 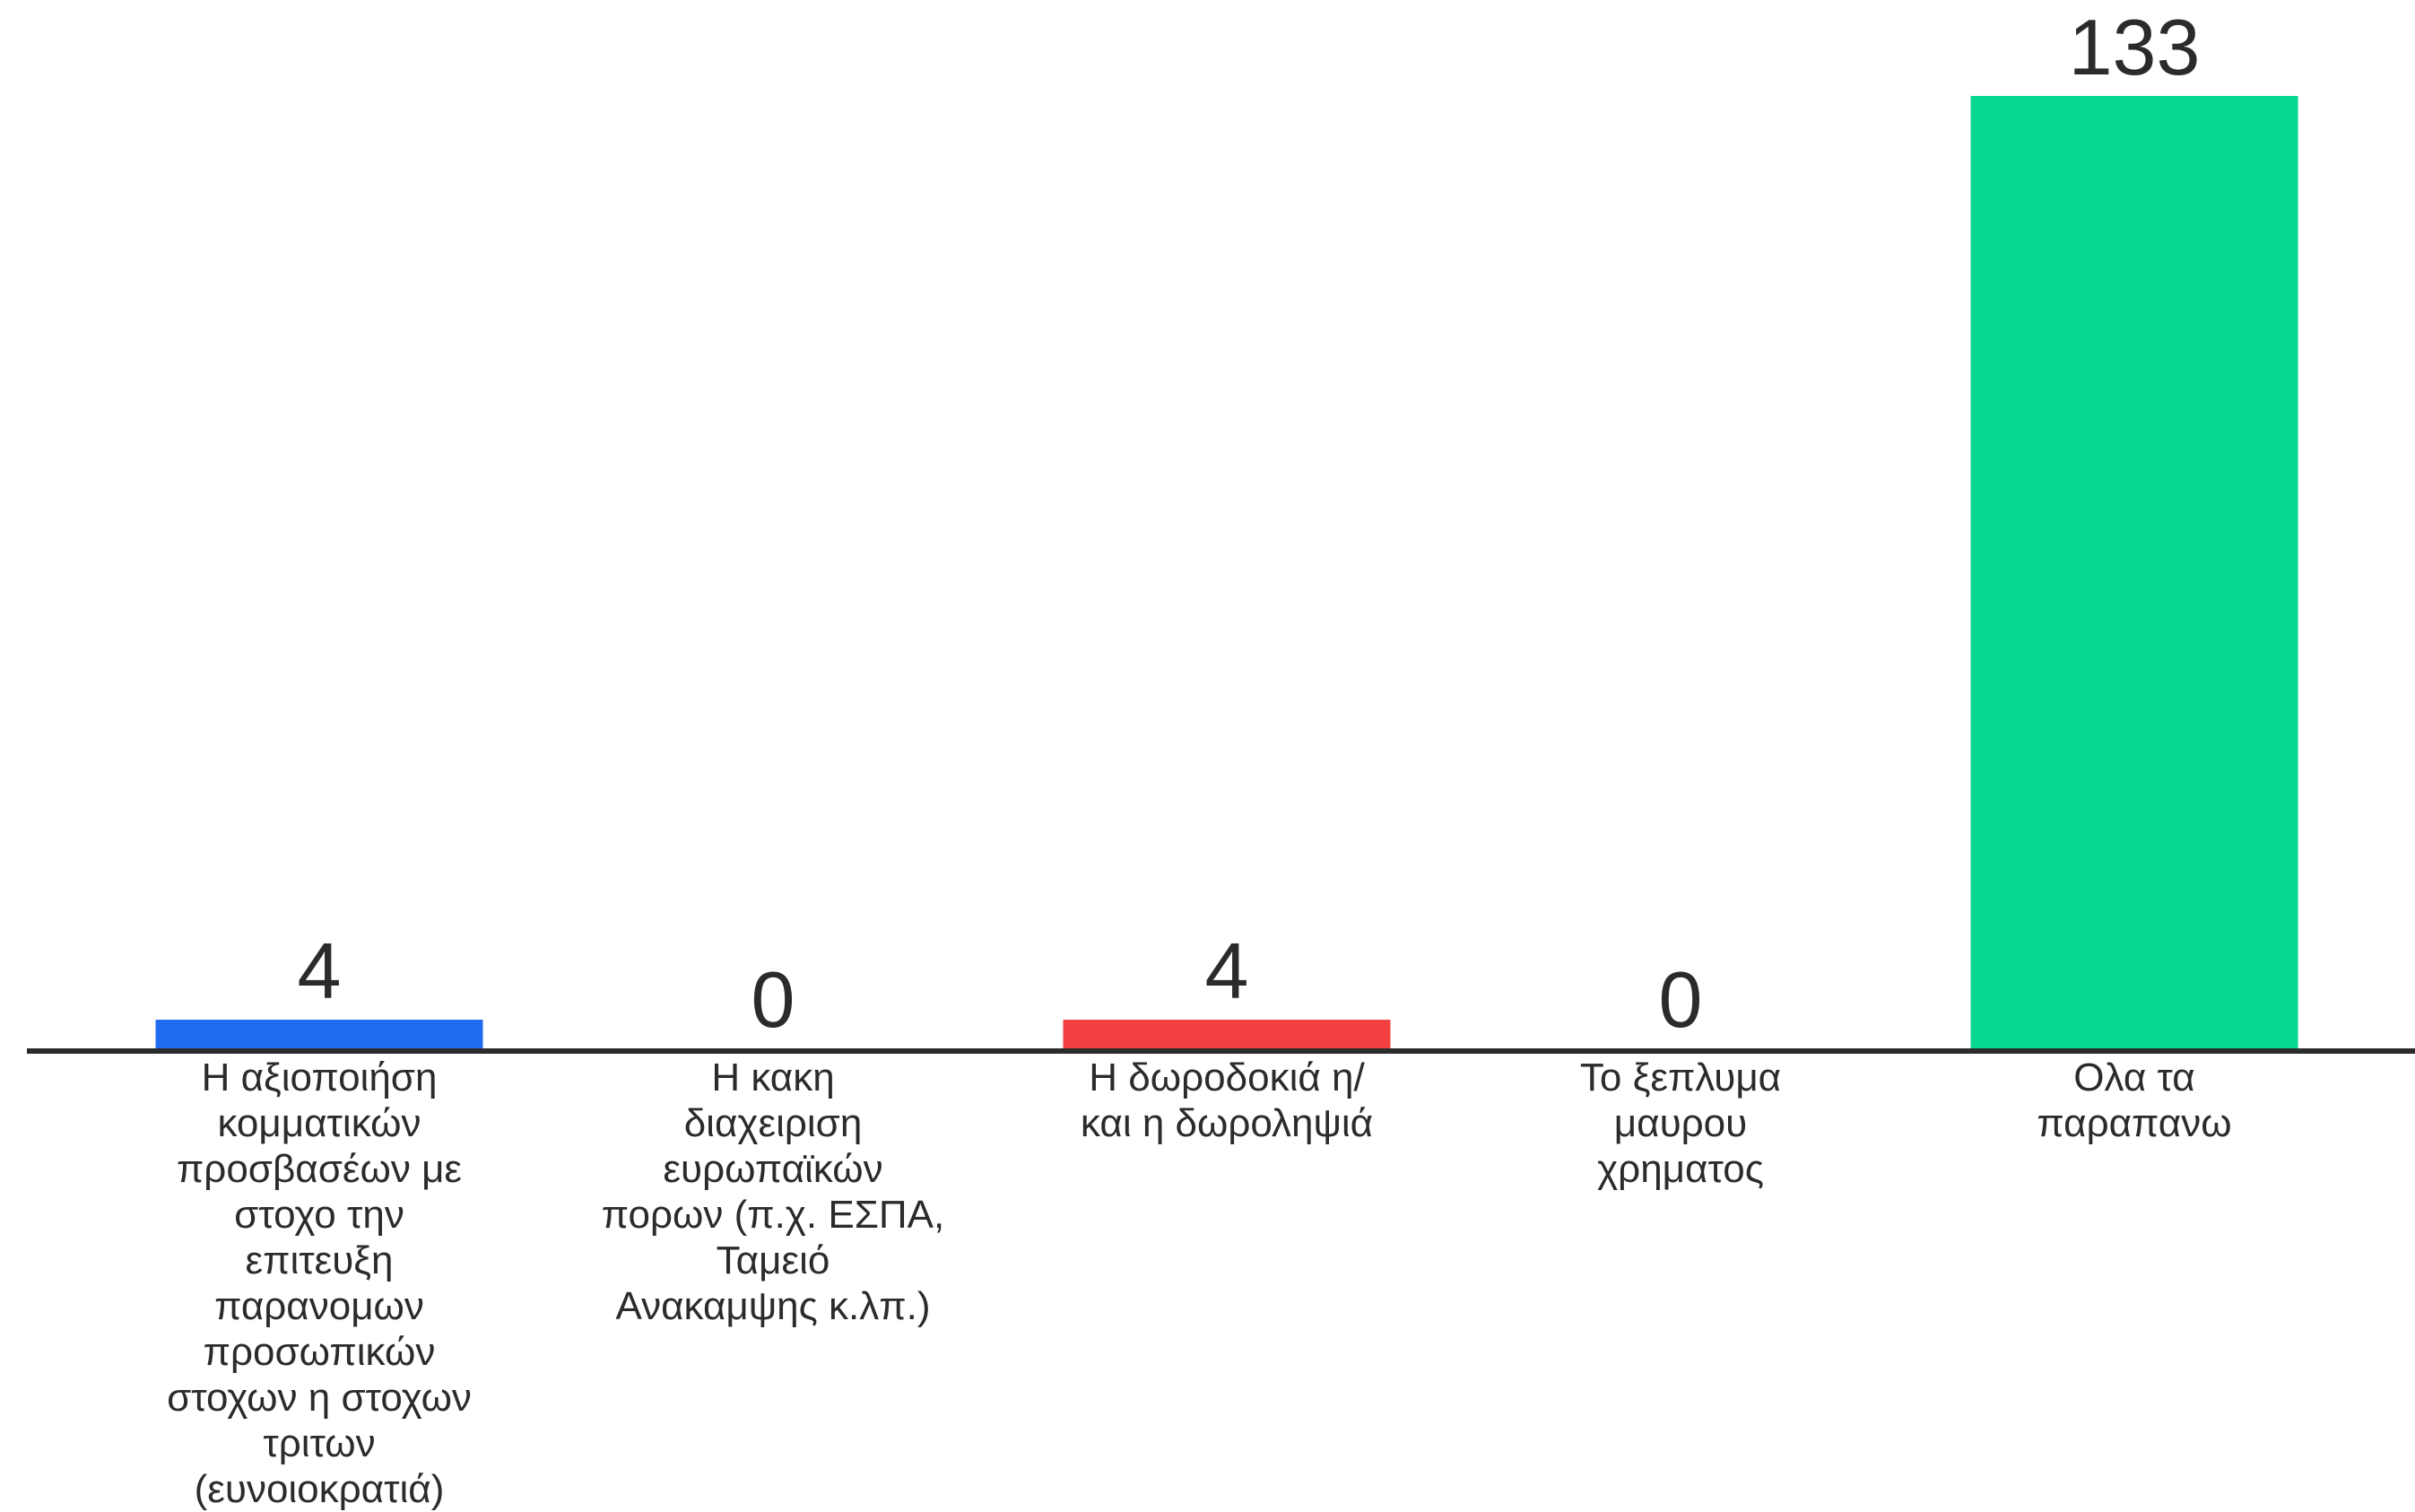 What do you see at coordinates (2135, 47) in the screenshot?
I see `value-label-4: 133` at bounding box center [2135, 47].